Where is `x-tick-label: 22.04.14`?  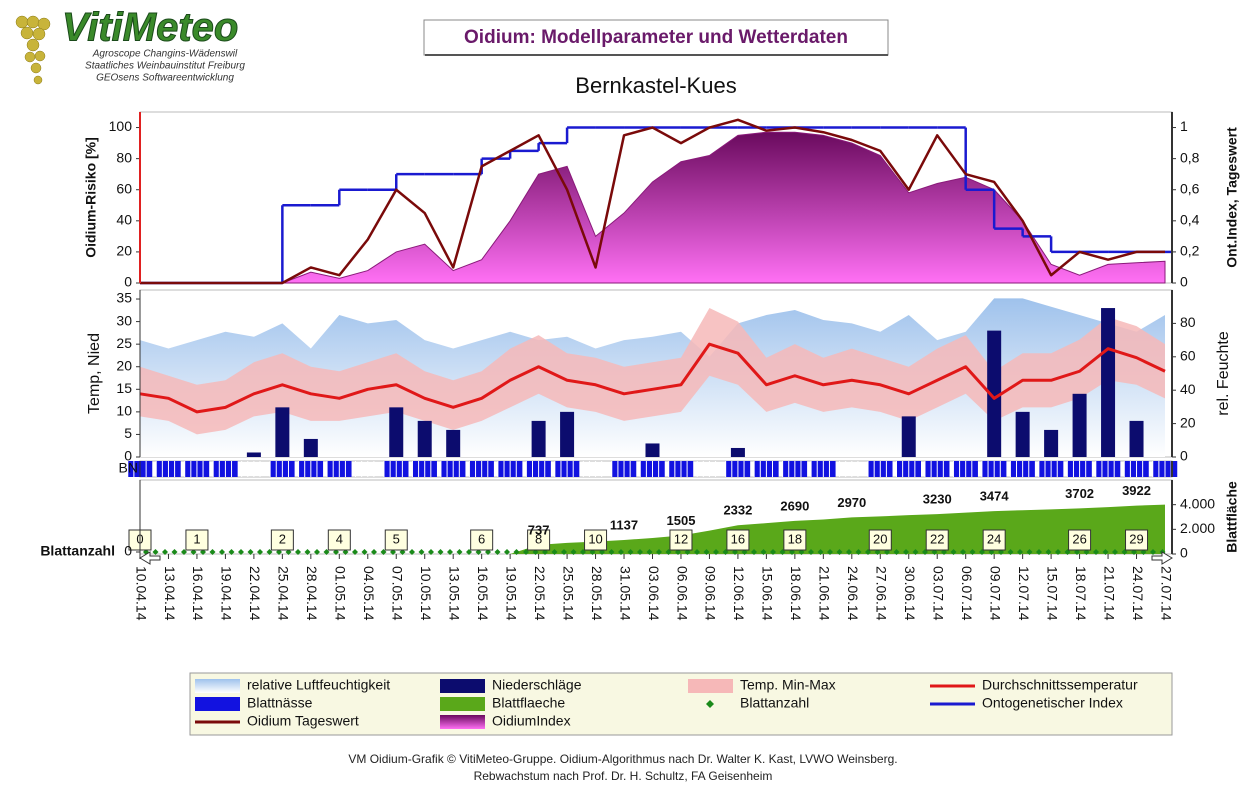 x-tick-label: 22.04.14 is located at coordinates (255, 593).